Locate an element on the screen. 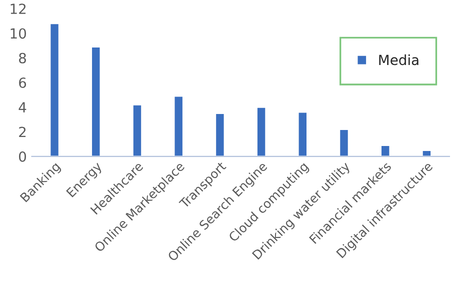  y-tick-label: 8 is located at coordinates (22, 58).